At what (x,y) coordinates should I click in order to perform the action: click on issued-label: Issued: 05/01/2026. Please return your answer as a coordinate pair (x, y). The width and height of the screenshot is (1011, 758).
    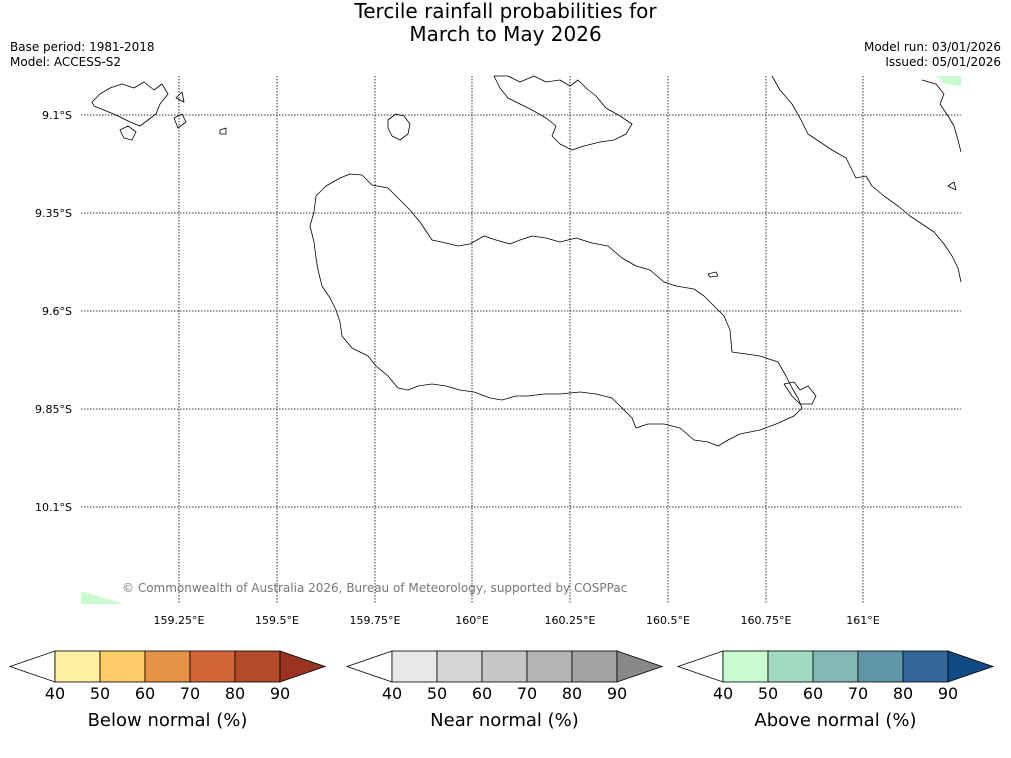
    Looking at the image, I should click on (943, 62).